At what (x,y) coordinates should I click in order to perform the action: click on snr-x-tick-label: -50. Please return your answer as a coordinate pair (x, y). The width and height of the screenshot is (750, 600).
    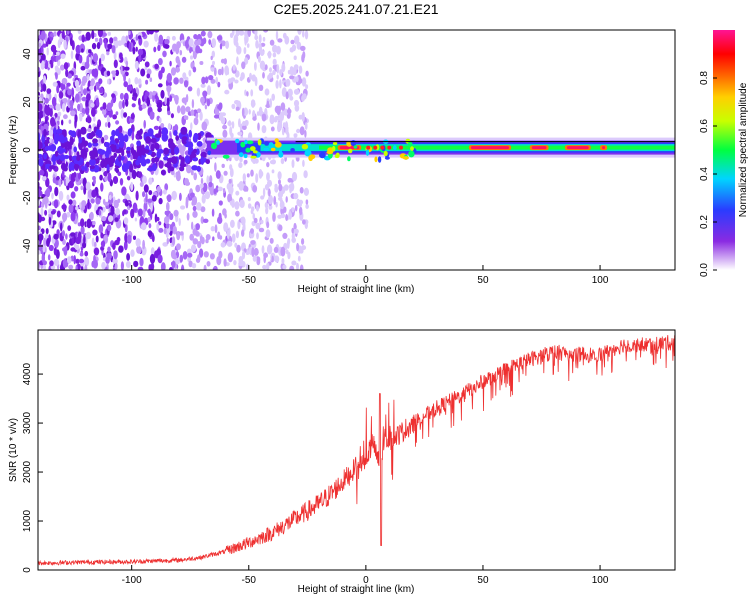
    Looking at the image, I should click on (249, 580).